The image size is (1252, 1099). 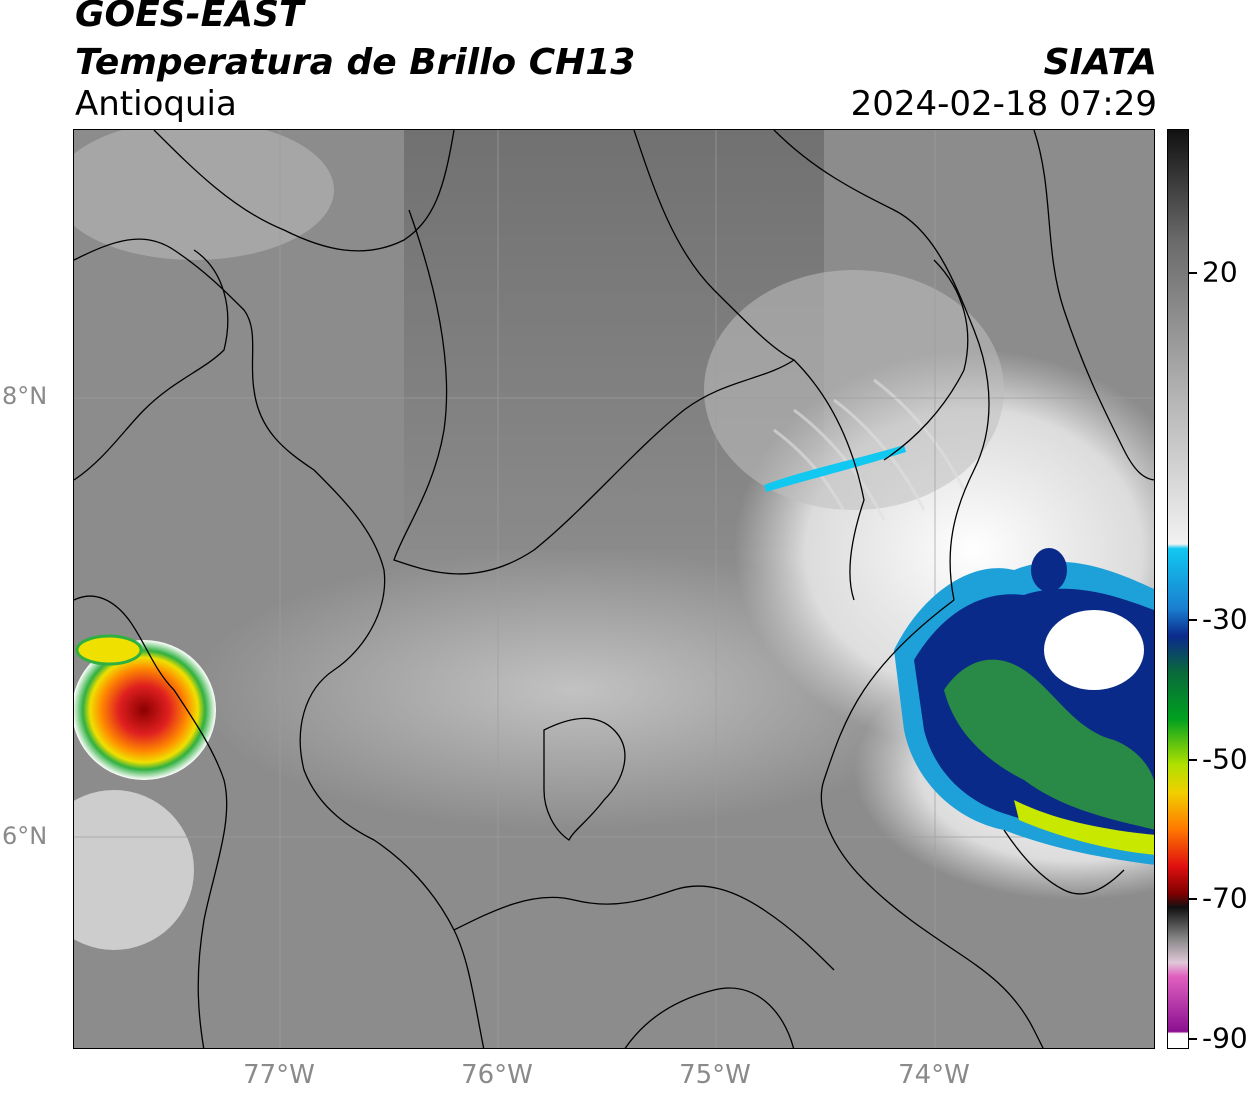 What do you see at coordinates (189, 17) in the screenshot?
I see `satellite-title: GOES-EAST` at bounding box center [189, 17].